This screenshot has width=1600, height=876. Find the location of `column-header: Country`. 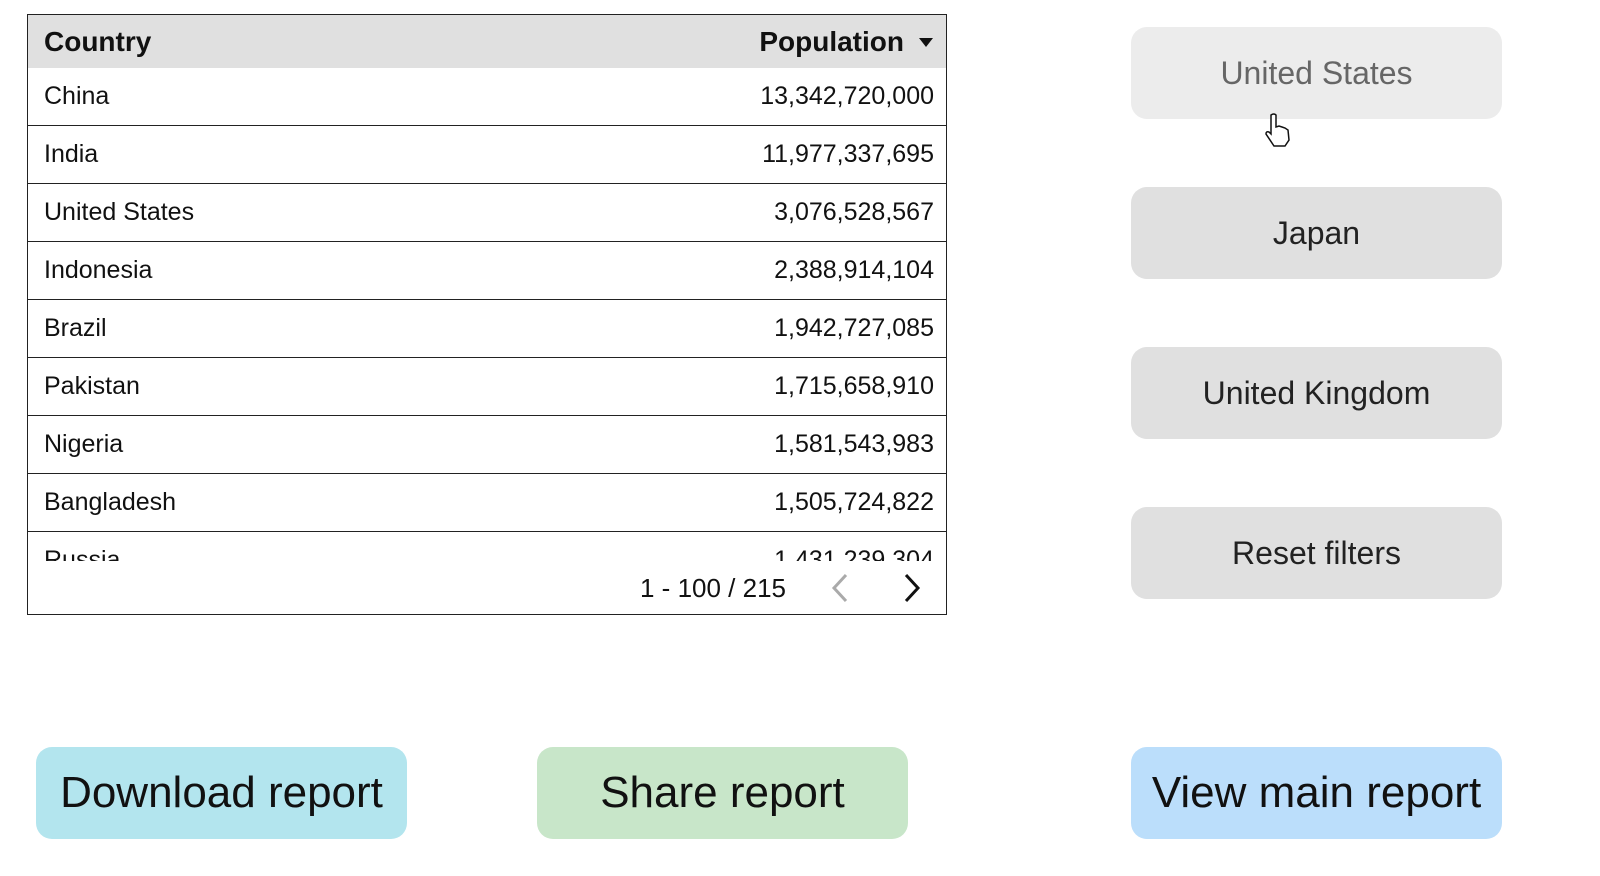

column-header: Country is located at coordinates (98, 41).